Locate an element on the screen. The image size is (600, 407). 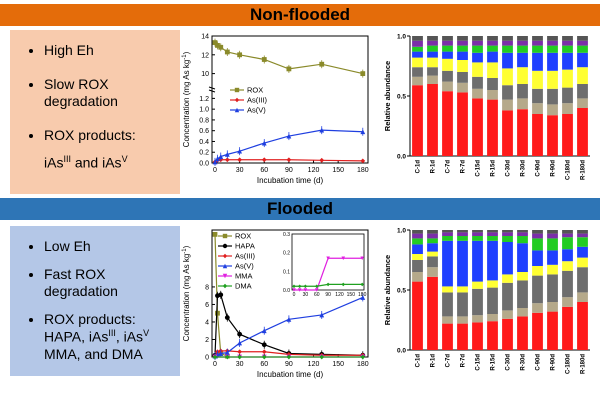
inset-y-tick-label: 0.0 is located at coordinates (286, 291).